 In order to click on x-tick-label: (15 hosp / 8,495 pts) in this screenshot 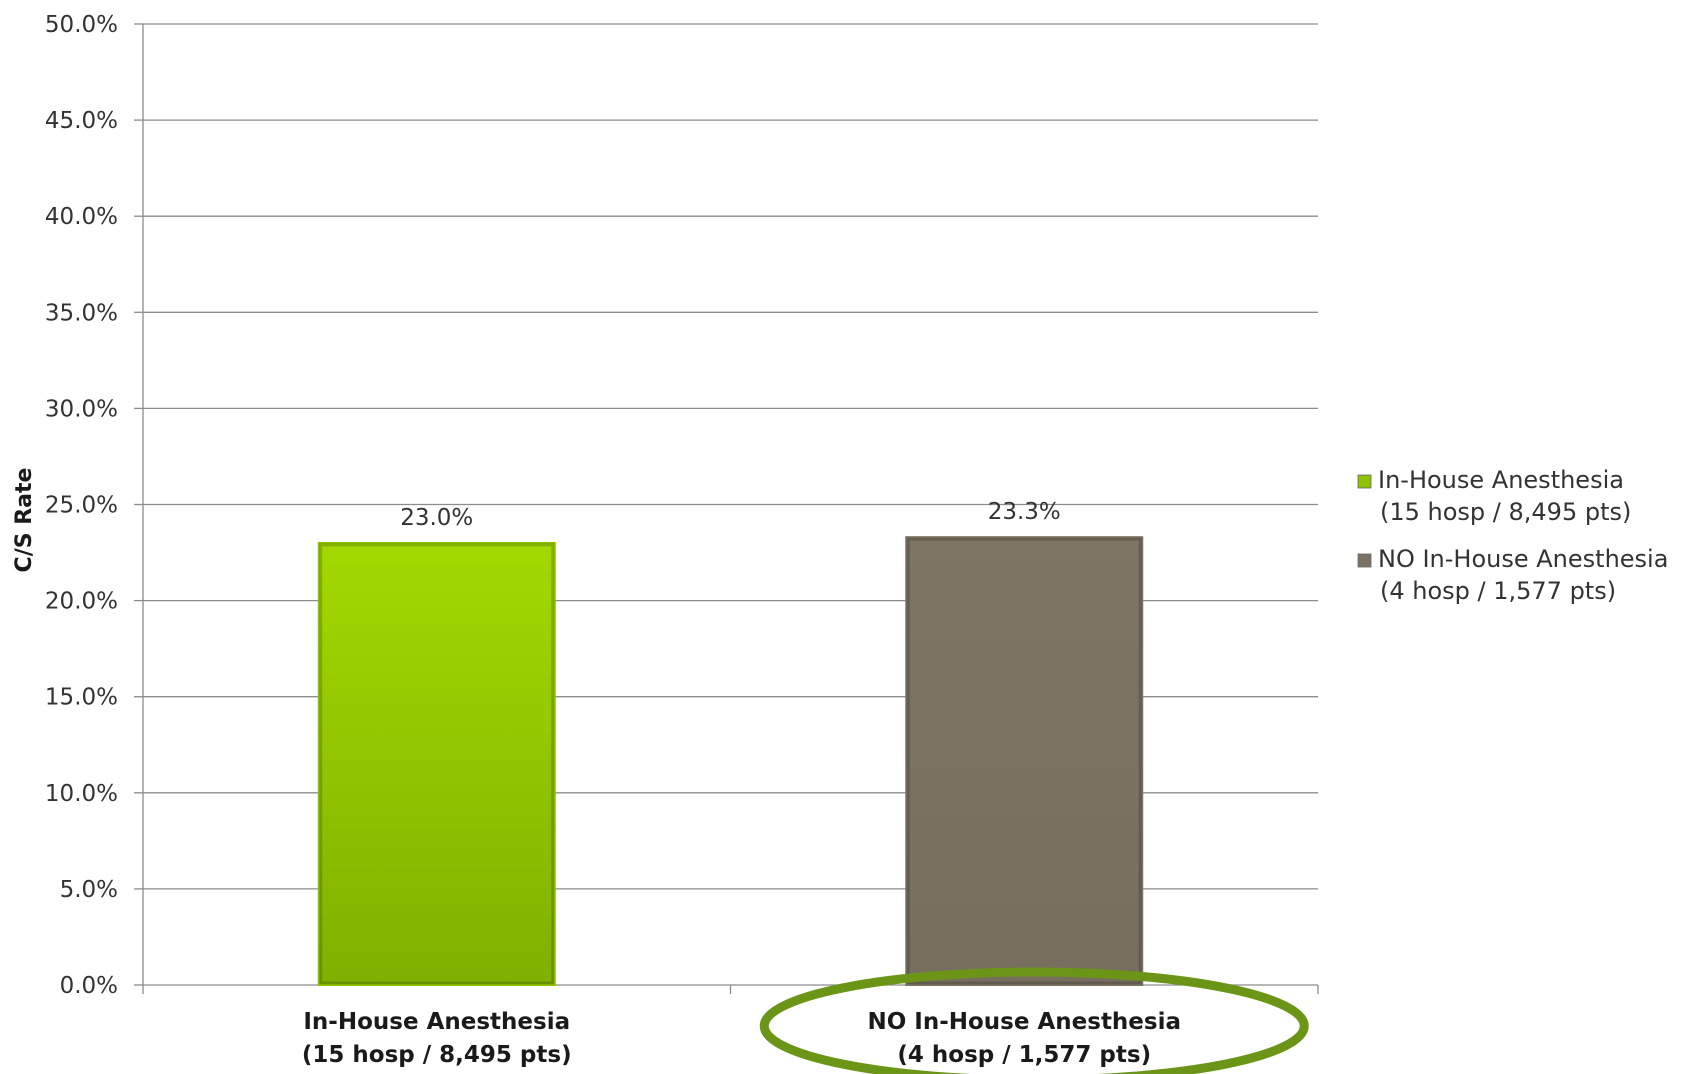, I will do `click(437, 1055)`.